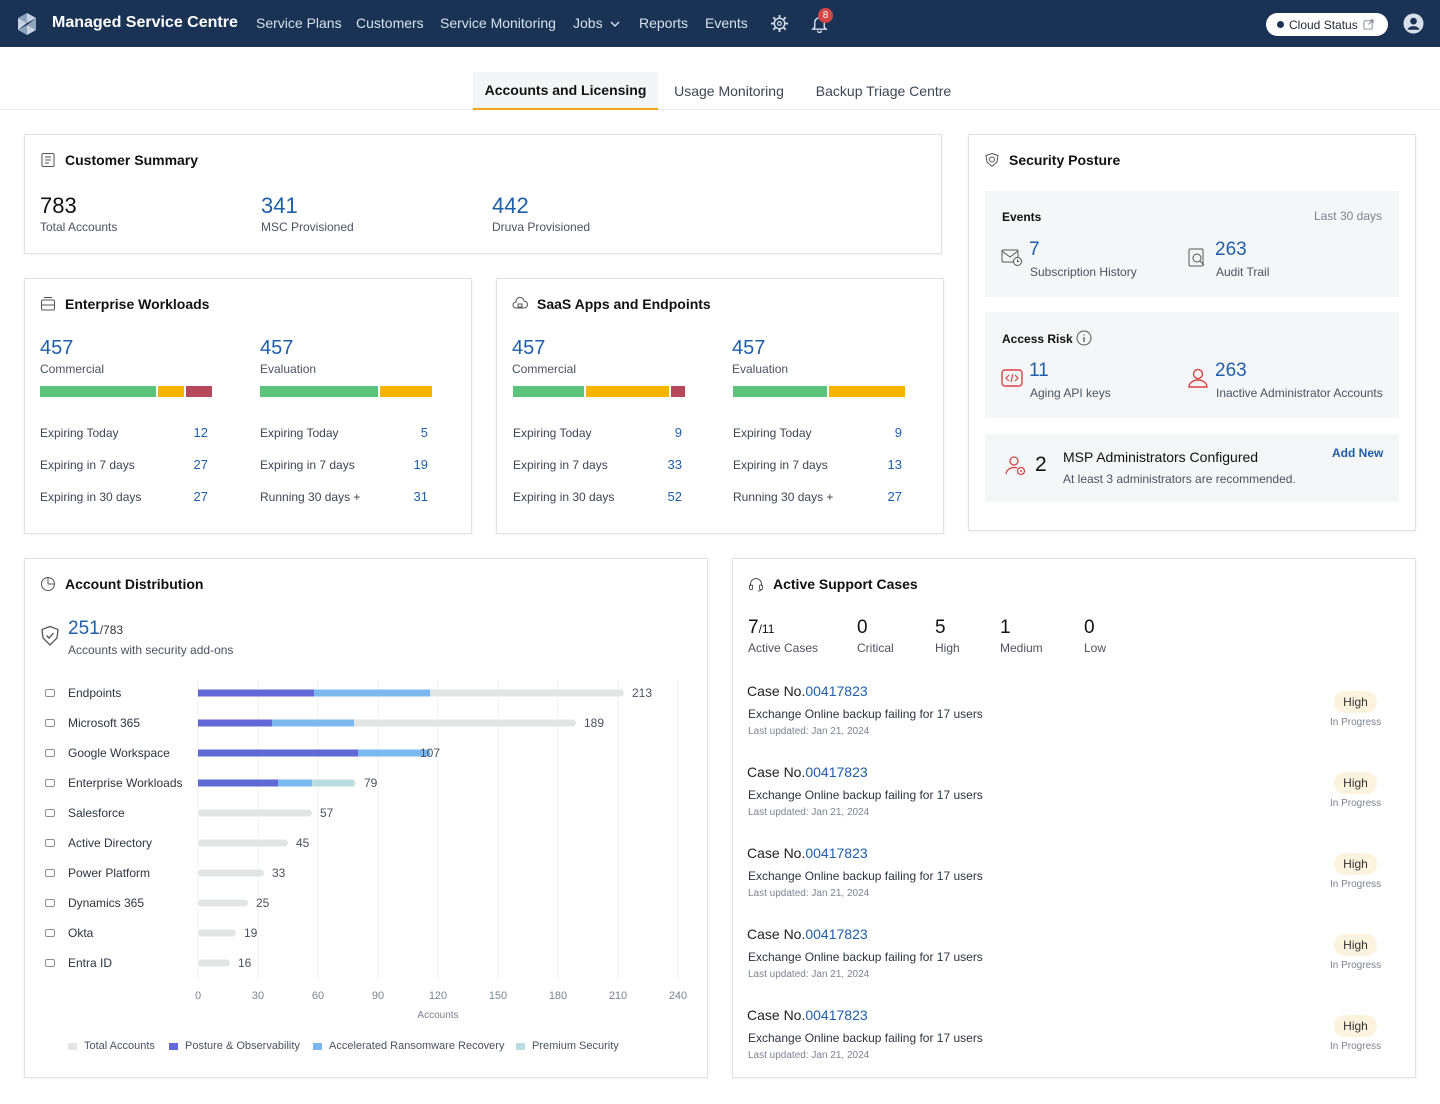  What do you see at coordinates (111, 1046) in the screenshot?
I see `legend-total-accounts: Total Accounts` at bounding box center [111, 1046].